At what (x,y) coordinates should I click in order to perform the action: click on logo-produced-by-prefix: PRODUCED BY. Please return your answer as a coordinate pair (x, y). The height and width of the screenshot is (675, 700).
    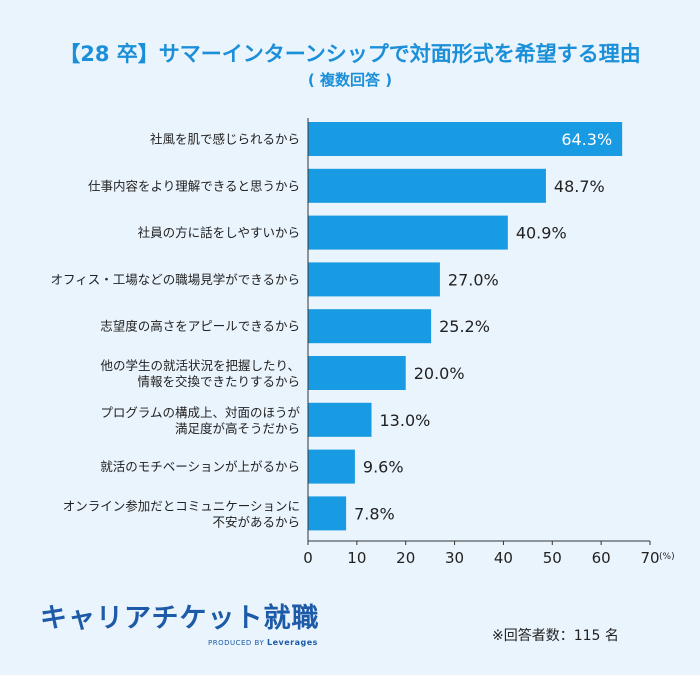
    Looking at the image, I should click on (236, 643).